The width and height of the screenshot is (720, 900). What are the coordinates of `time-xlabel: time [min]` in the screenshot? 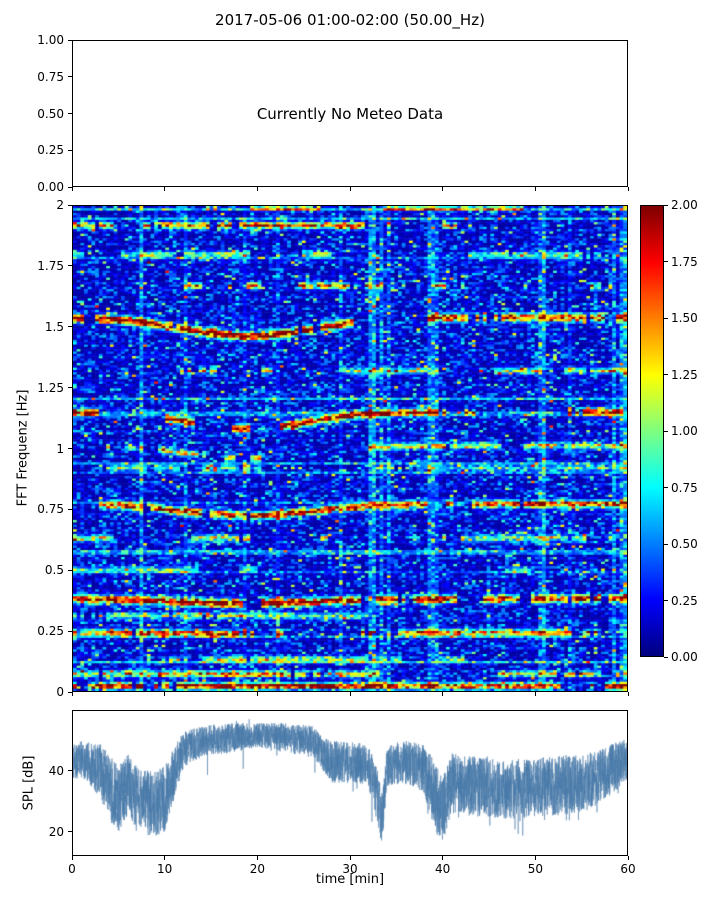 It's located at (350, 879).